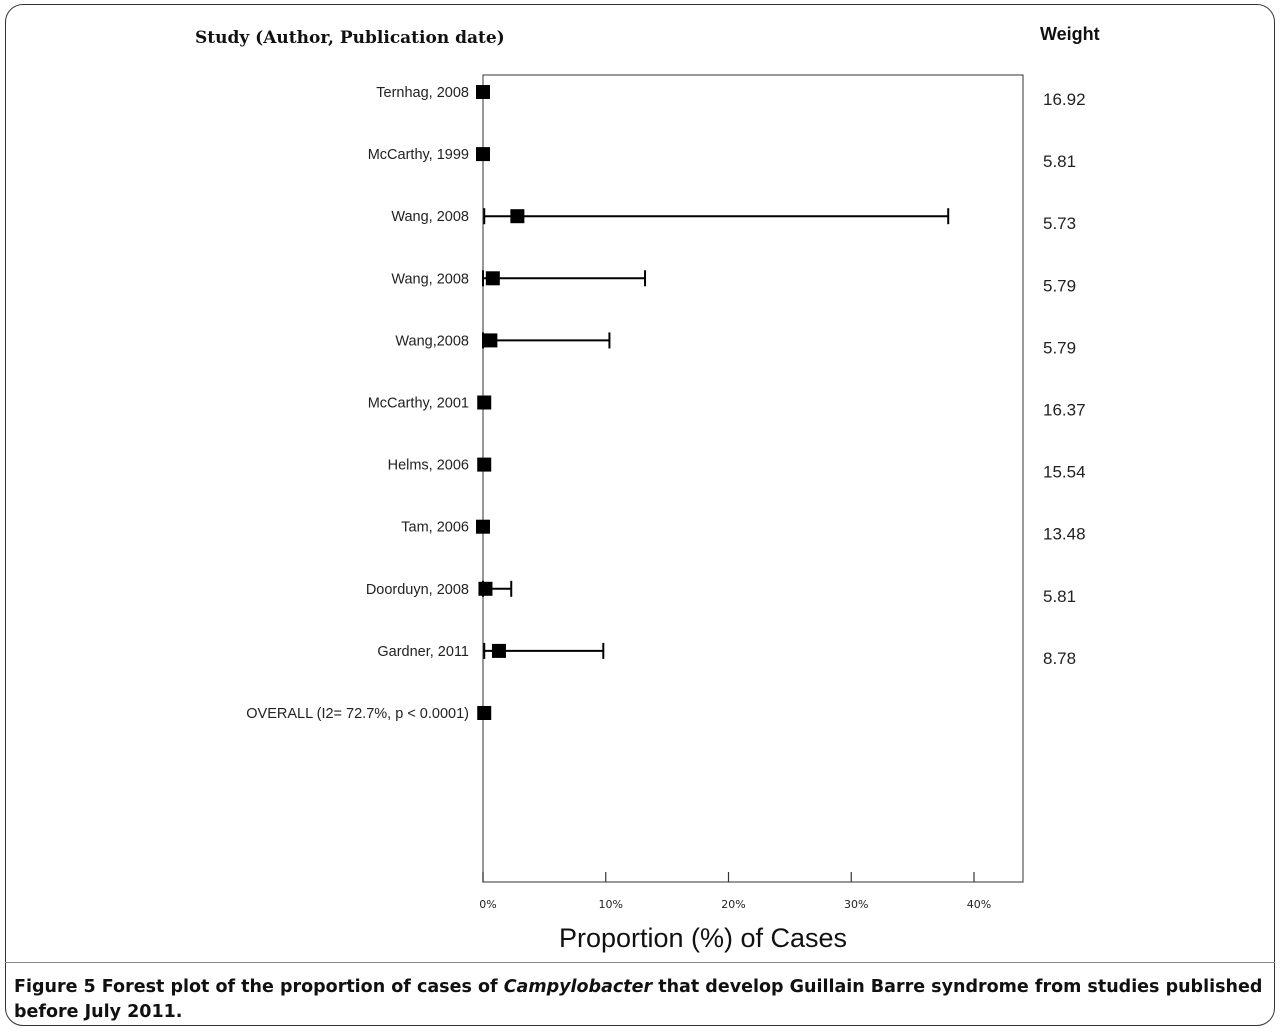  Describe the element at coordinates (428, 466) in the screenshot. I see `study-label: Helms, 2006` at that location.